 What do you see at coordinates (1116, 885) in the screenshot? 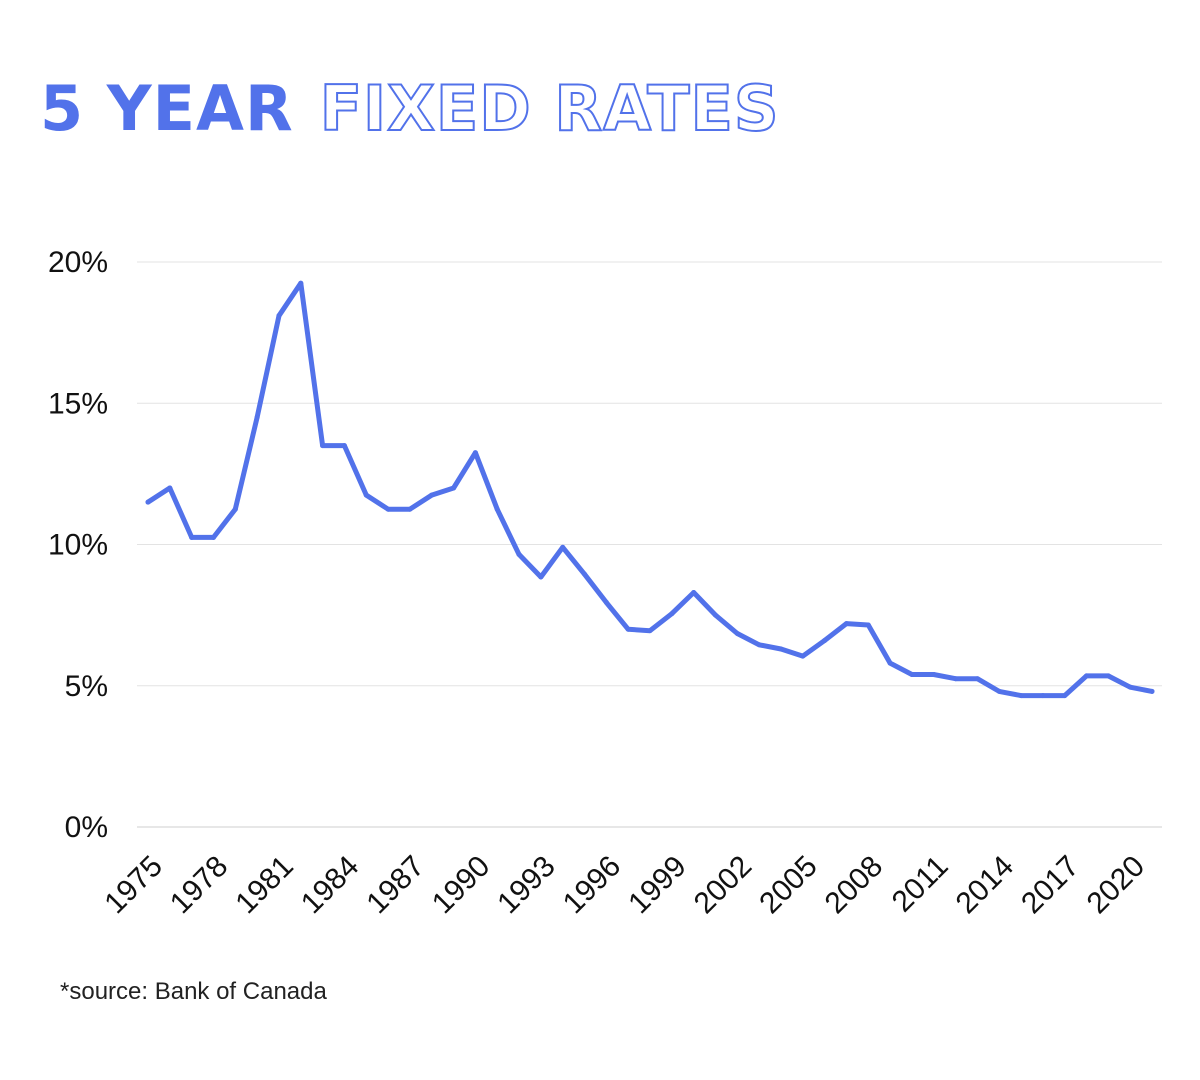
I see `x-tick-label: 2020` at bounding box center [1116, 885].